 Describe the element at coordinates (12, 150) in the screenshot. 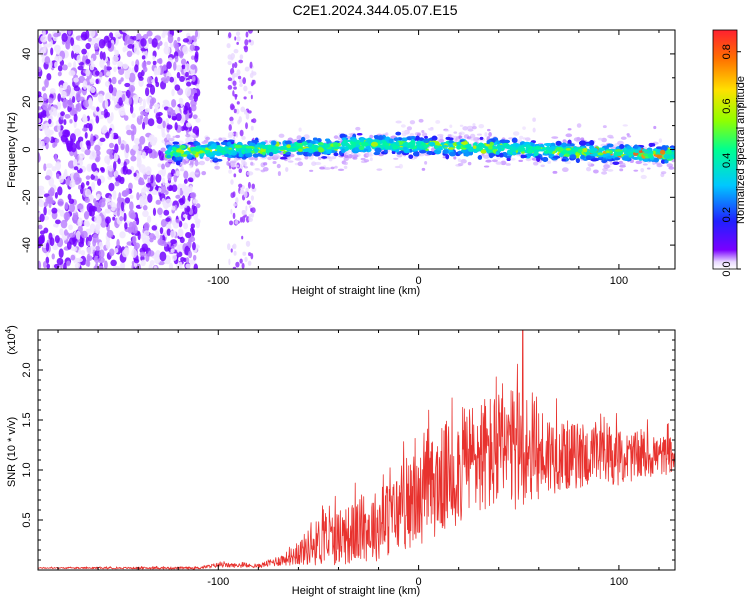

I see `top-y-axis-label: Frequency (Hz)` at that location.